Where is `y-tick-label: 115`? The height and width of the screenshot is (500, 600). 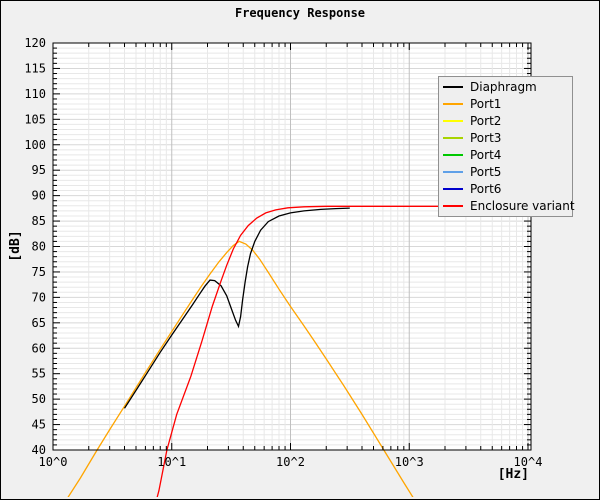 y-tick-label: 115 is located at coordinates (35, 68).